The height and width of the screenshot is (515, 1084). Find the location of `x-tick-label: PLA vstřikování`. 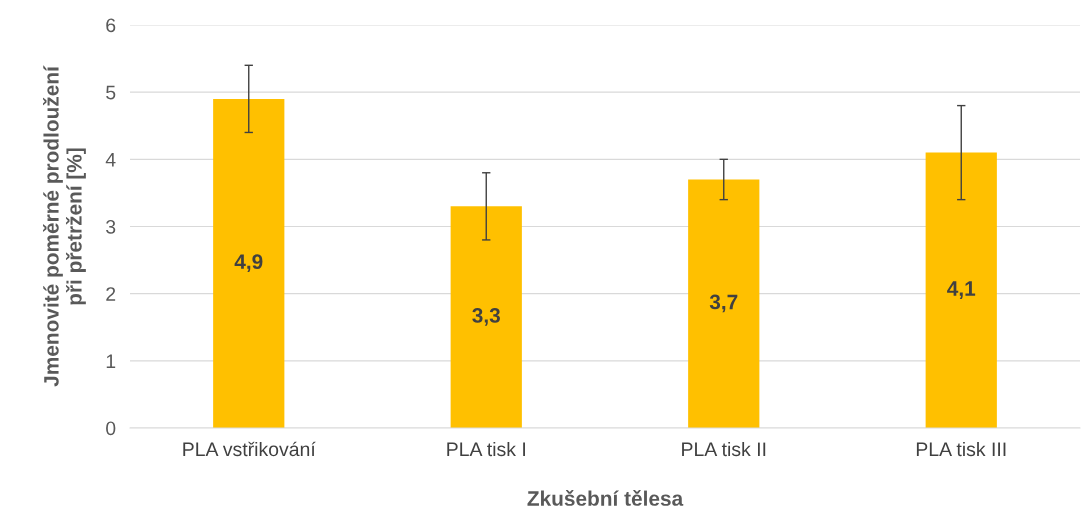

x-tick-label: PLA vstřikování is located at coordinates (249, 449).